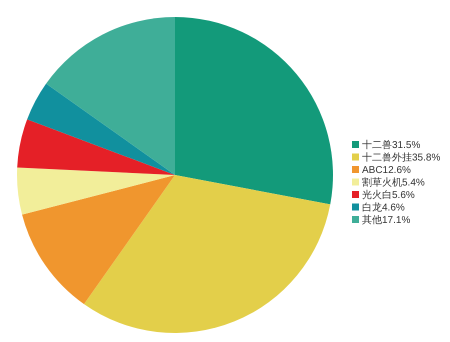  I want to click on legend-label: 白龙4.6%, so click(383, 208).